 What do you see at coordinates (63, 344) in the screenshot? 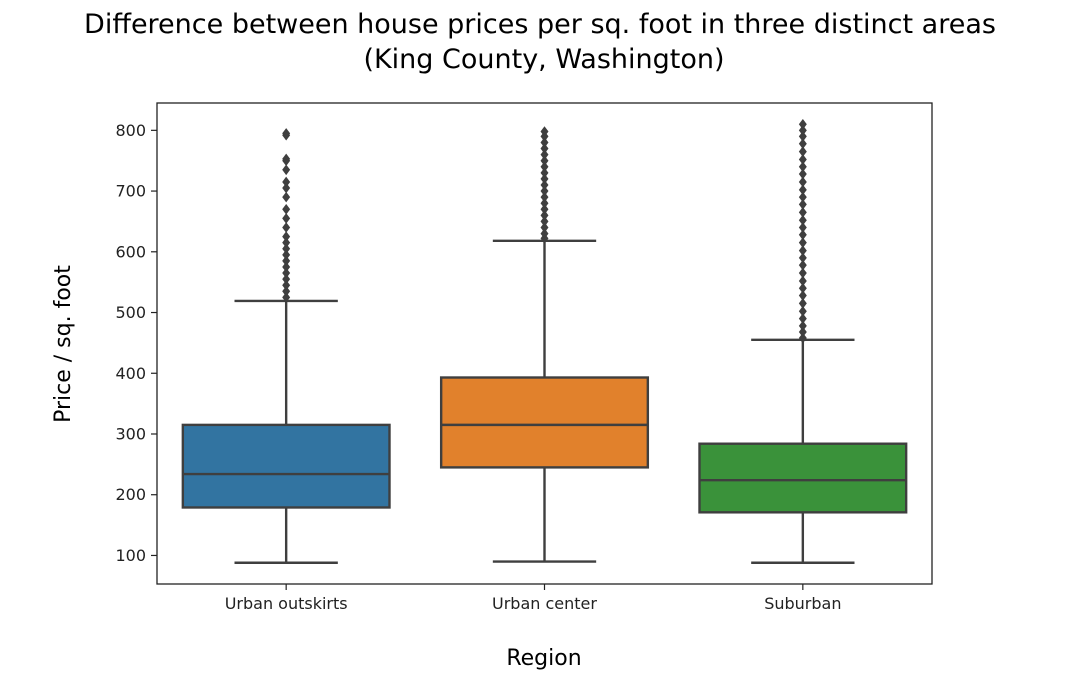
I see `y-axis-label: Price / sq. foot` at bounding box center [63, 344].